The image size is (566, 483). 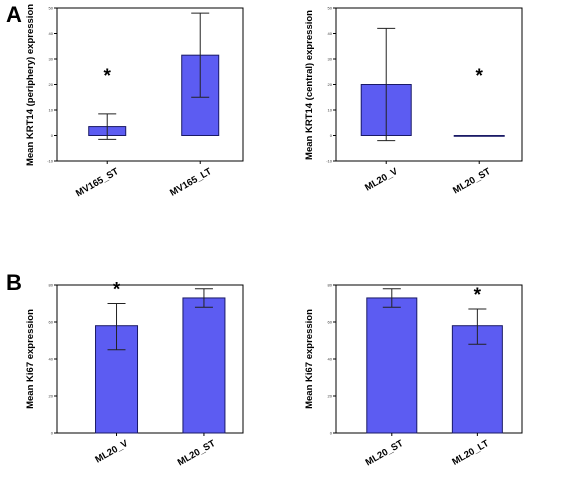 What do you see at coordinates (470, 453) in the screenshot?
I see `chart-4-category-label-2: ML20_LT` at bounding box center [470, 453].